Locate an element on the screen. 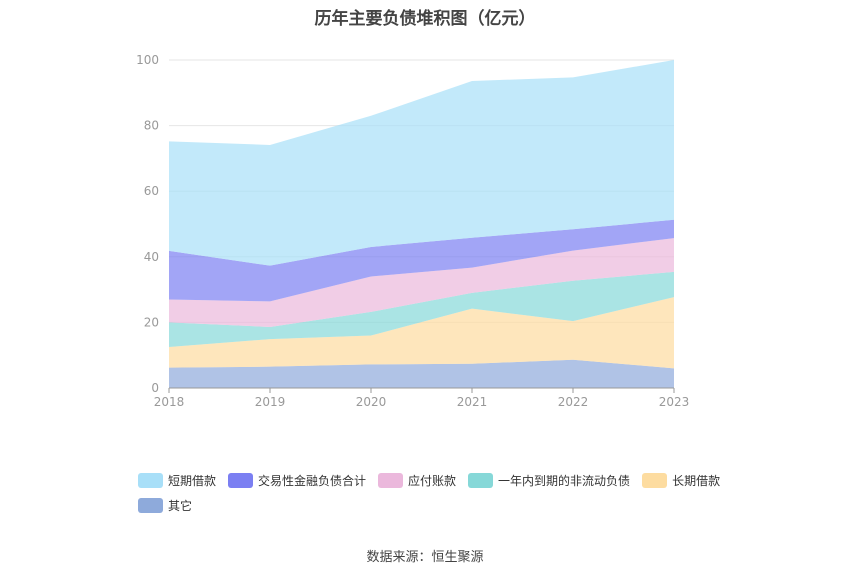 This screenshot has height=575, width=850. legend-label: 应付账款 is located at coordinates (432, 481).